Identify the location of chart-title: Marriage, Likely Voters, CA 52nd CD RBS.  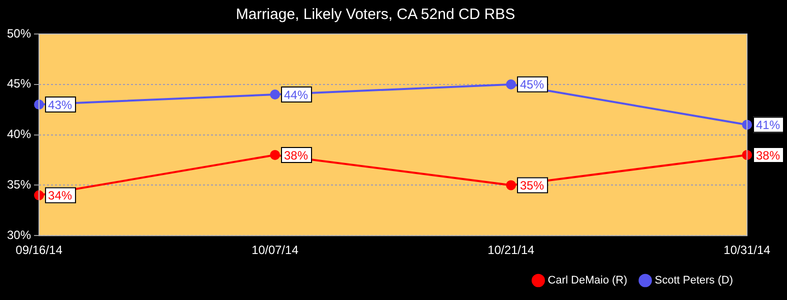
(376, 15).